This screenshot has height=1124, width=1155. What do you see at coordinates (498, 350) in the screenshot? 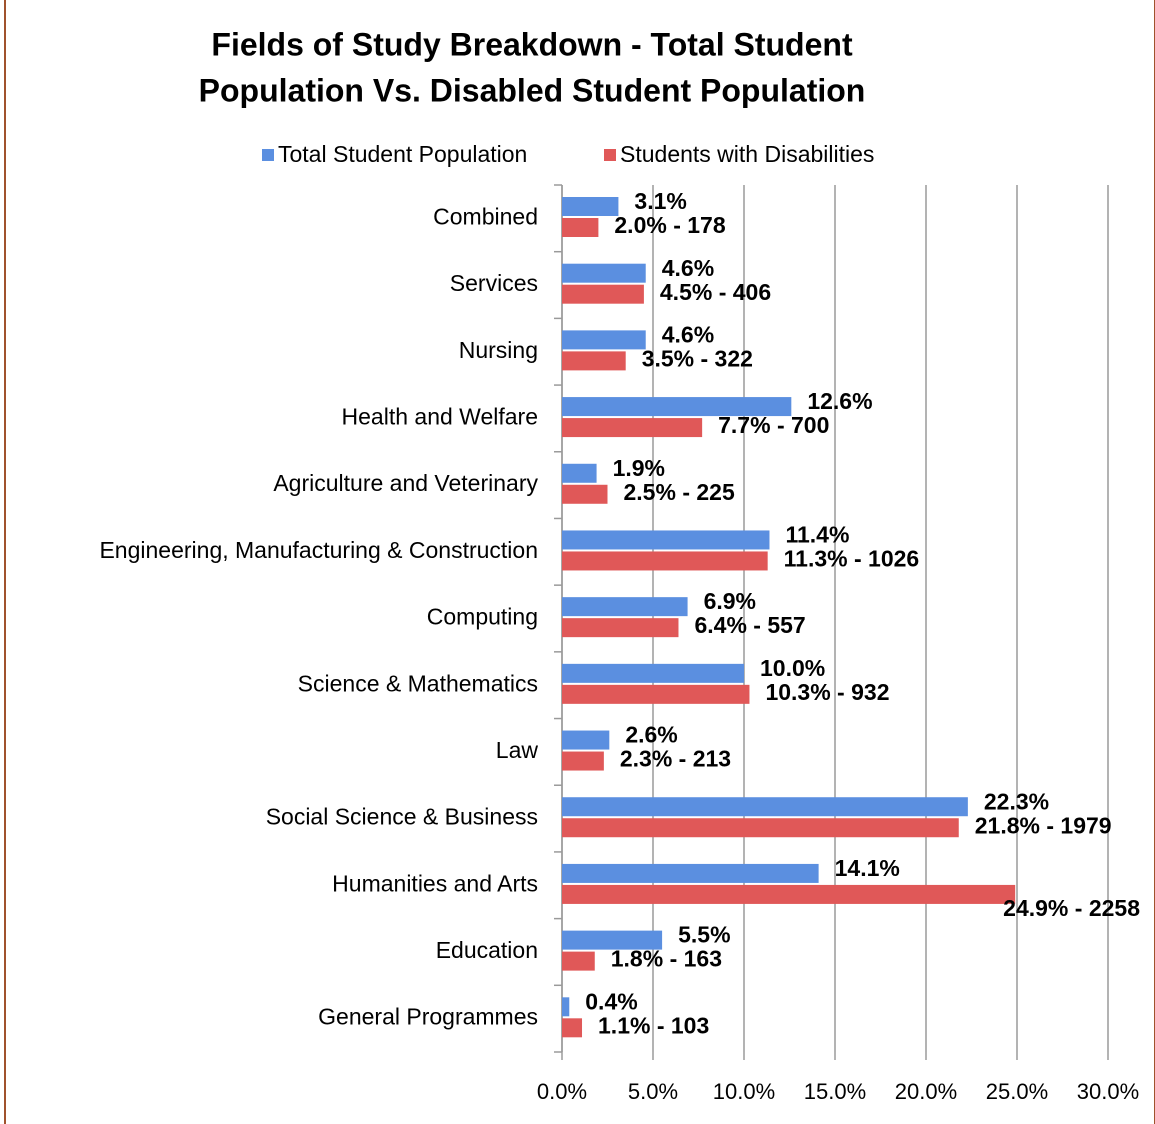
I see `y-tick-label: Nursing` at bounding box center [498, 350].